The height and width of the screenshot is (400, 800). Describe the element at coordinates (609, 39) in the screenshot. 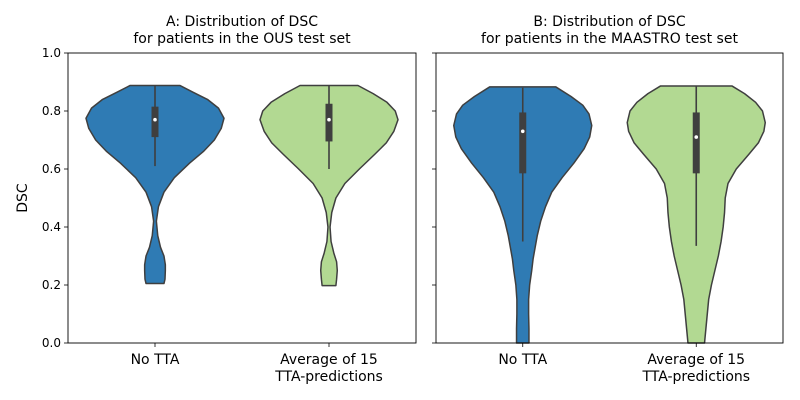

I see `chart-title: for patients in the MAASTRO test set` at that location.